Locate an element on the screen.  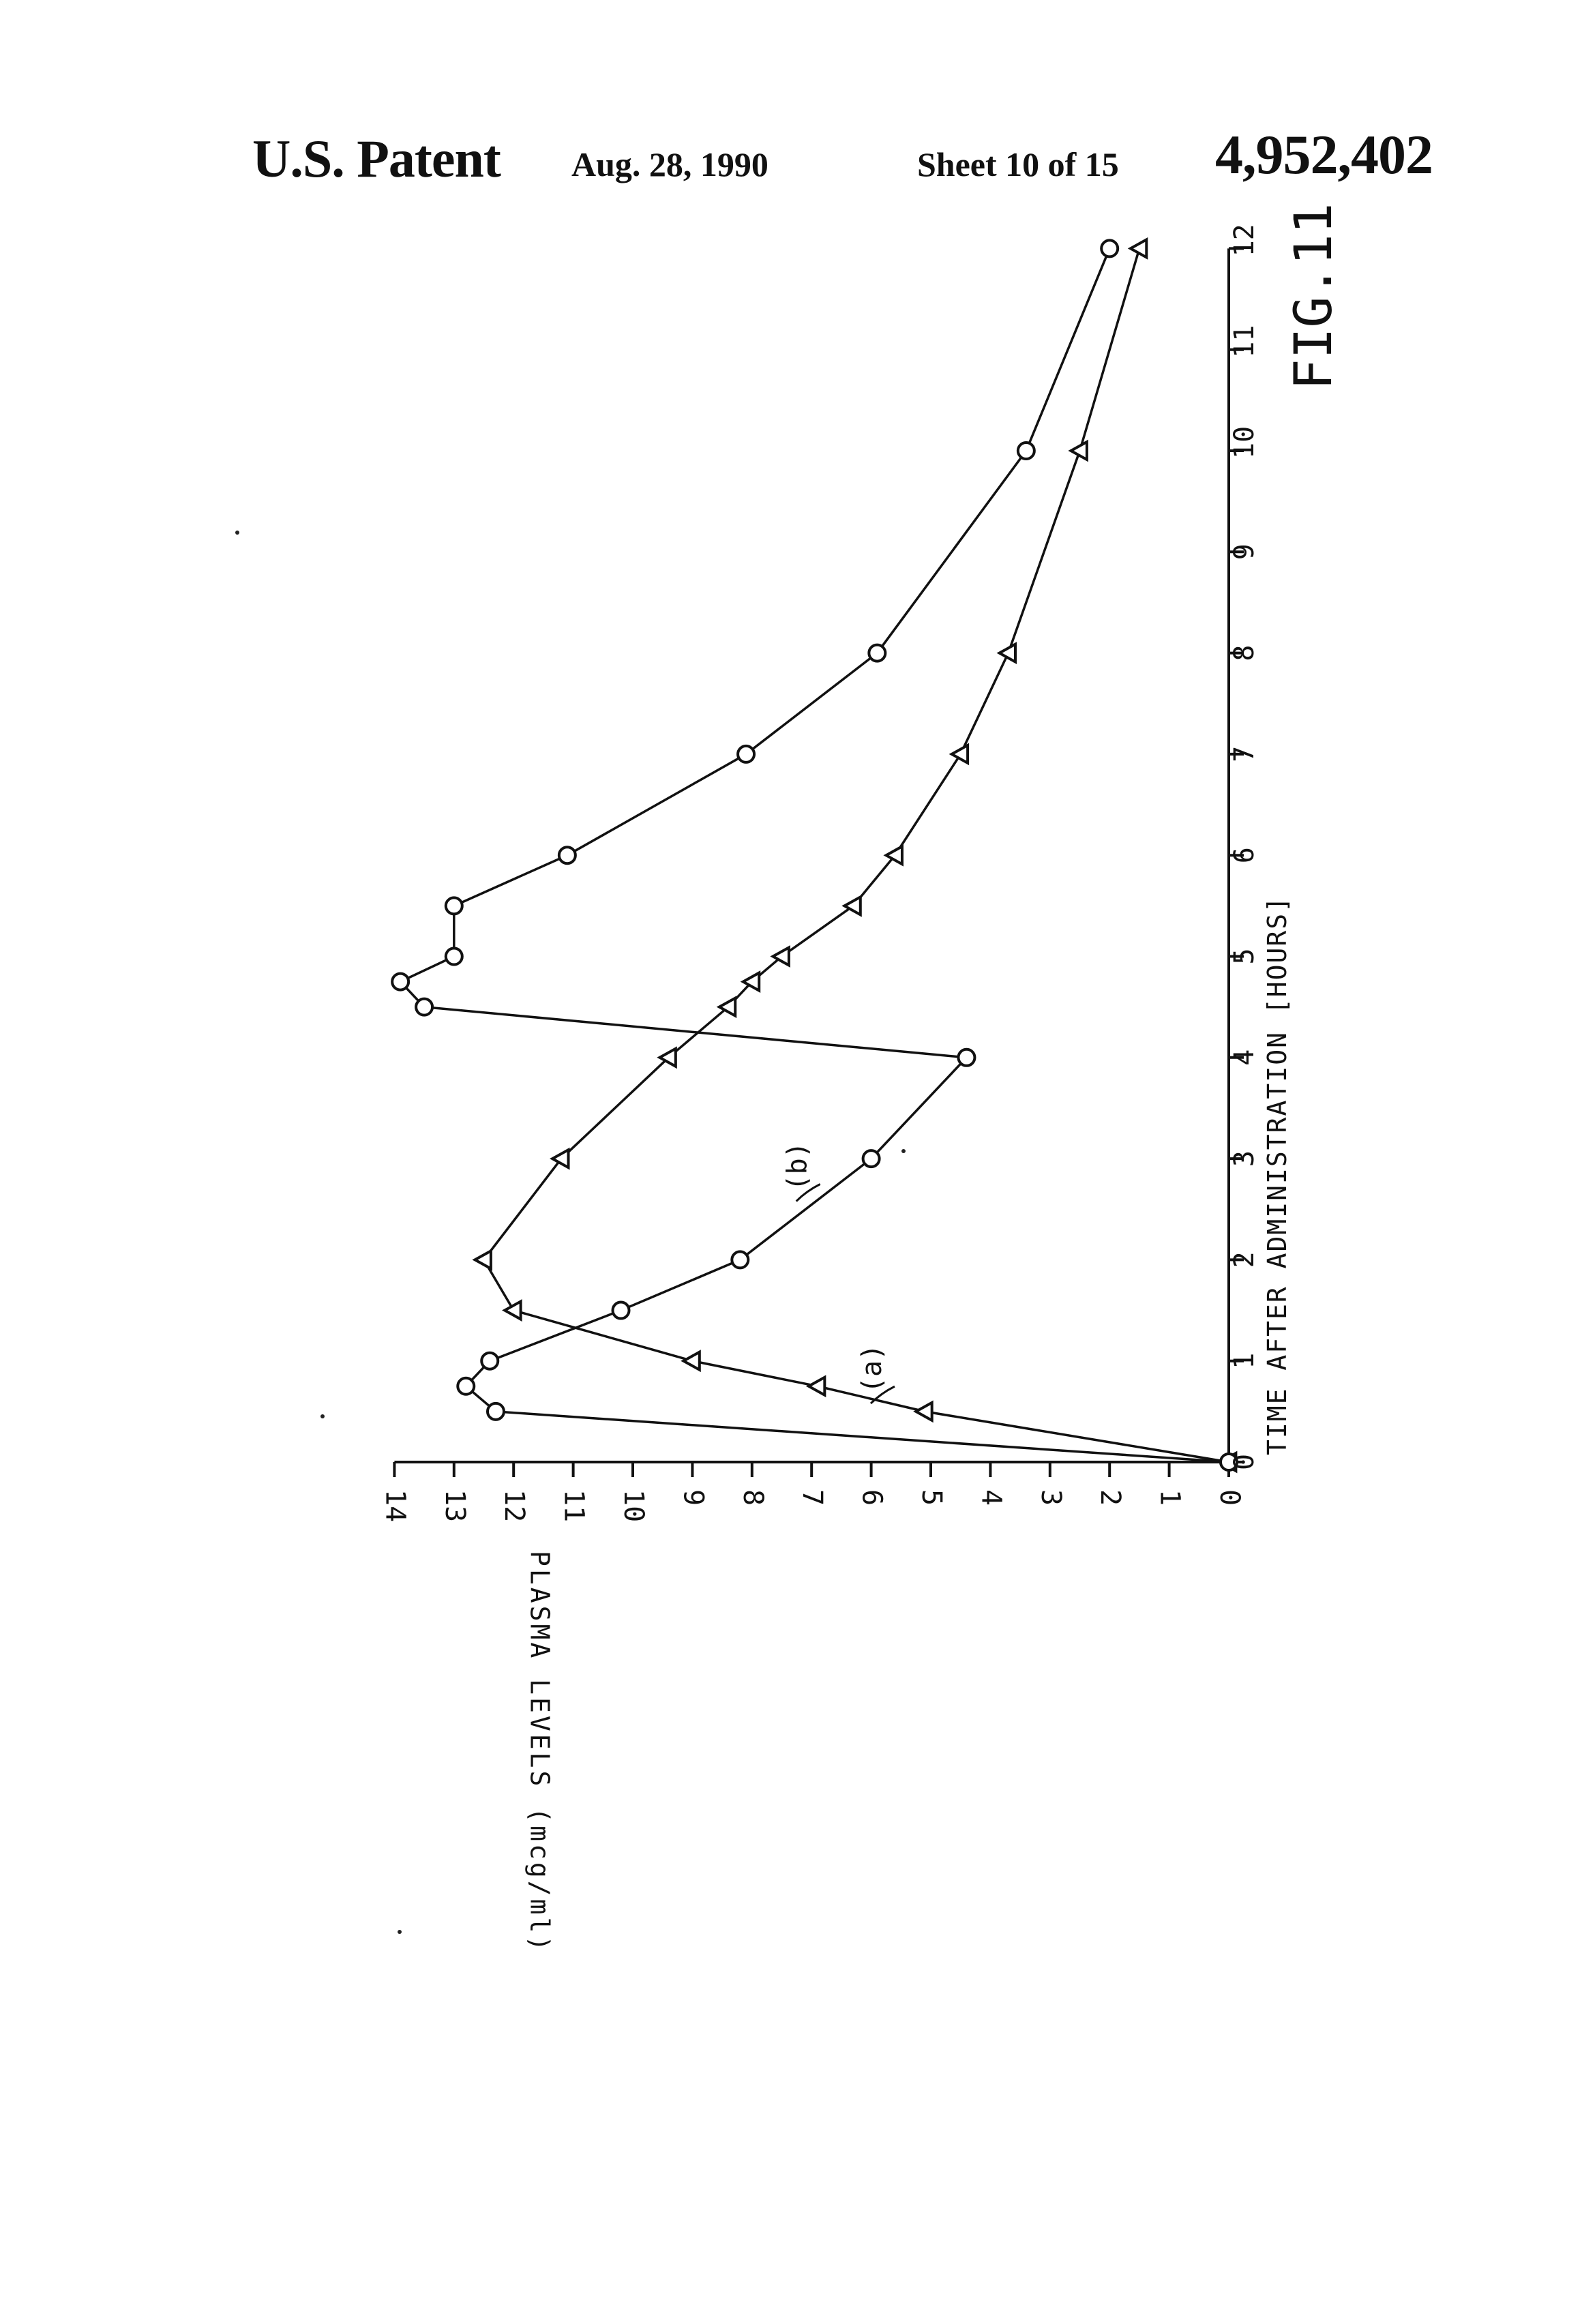
plasma-tick-label-14: 14 is located at coordinates (395, 1505).